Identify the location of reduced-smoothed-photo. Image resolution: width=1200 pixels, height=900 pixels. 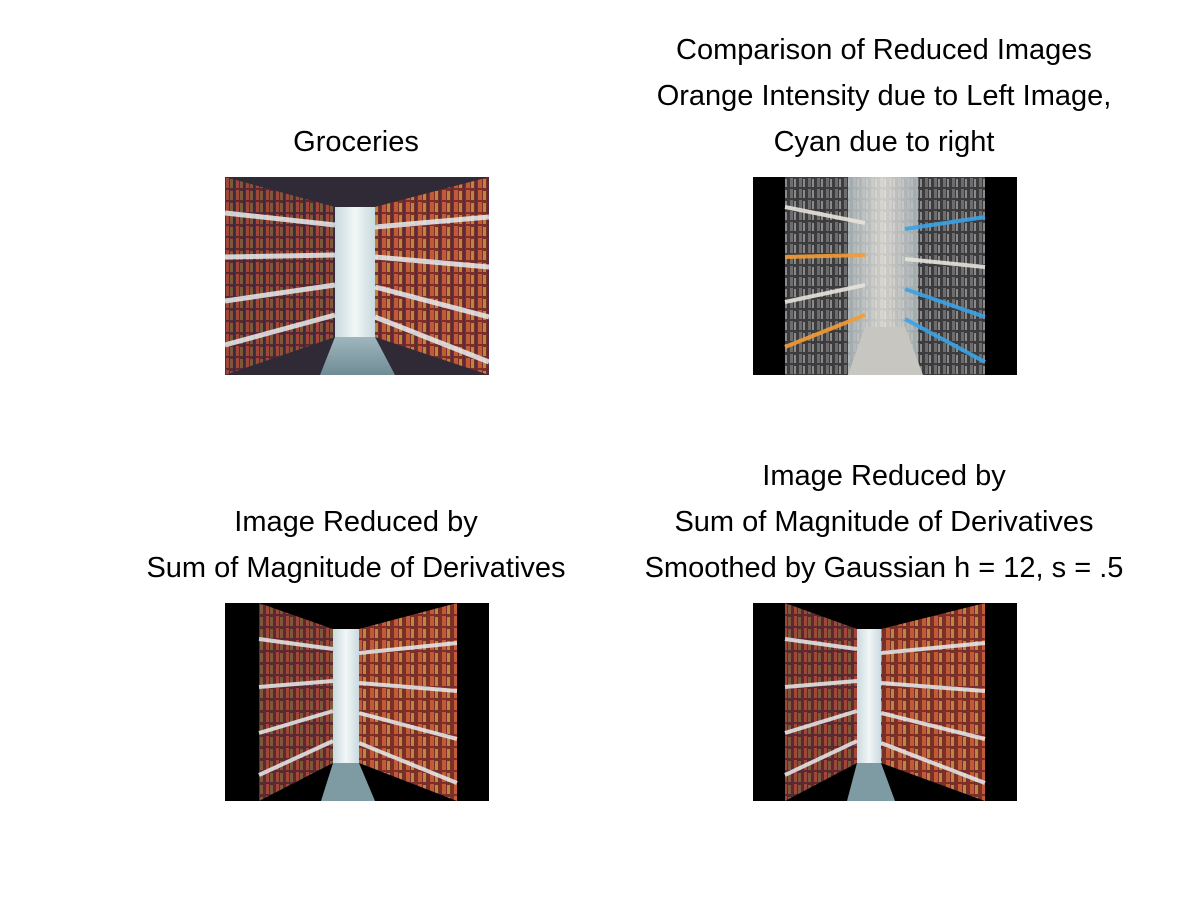
(885, 702).